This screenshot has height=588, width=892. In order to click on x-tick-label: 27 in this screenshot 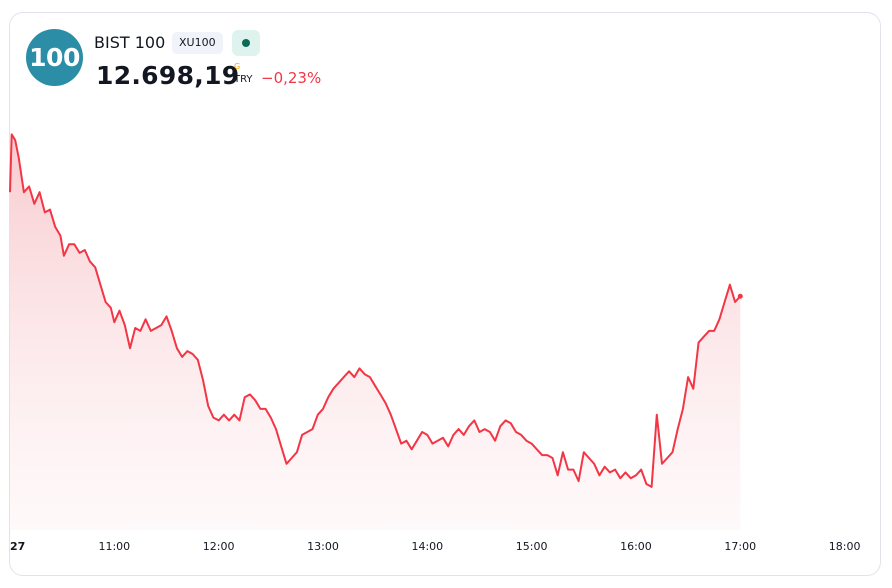, I will do `click(17, 546)`.